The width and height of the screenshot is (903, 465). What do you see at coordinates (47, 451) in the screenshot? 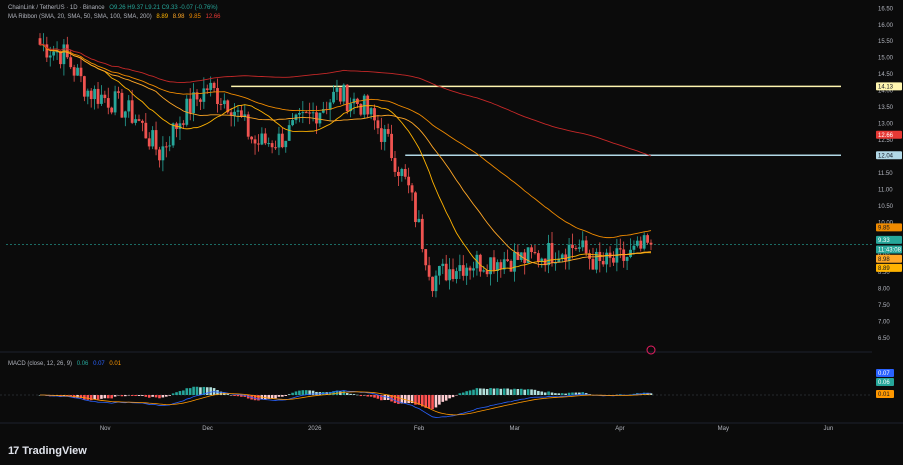
I see `tradingview-logo: 17 TradingView` at bounding box center [47, 451].